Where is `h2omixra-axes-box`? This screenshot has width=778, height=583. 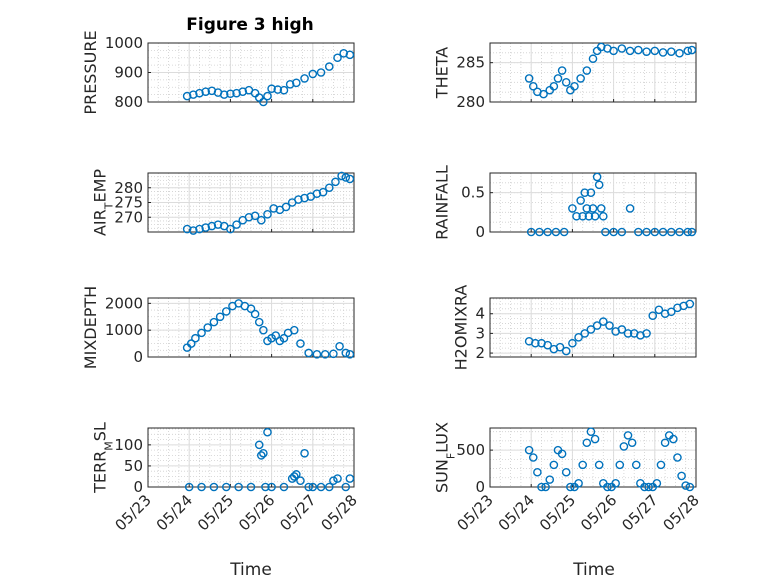
h2omixra-axes-box is located at coordinates (593, 327).